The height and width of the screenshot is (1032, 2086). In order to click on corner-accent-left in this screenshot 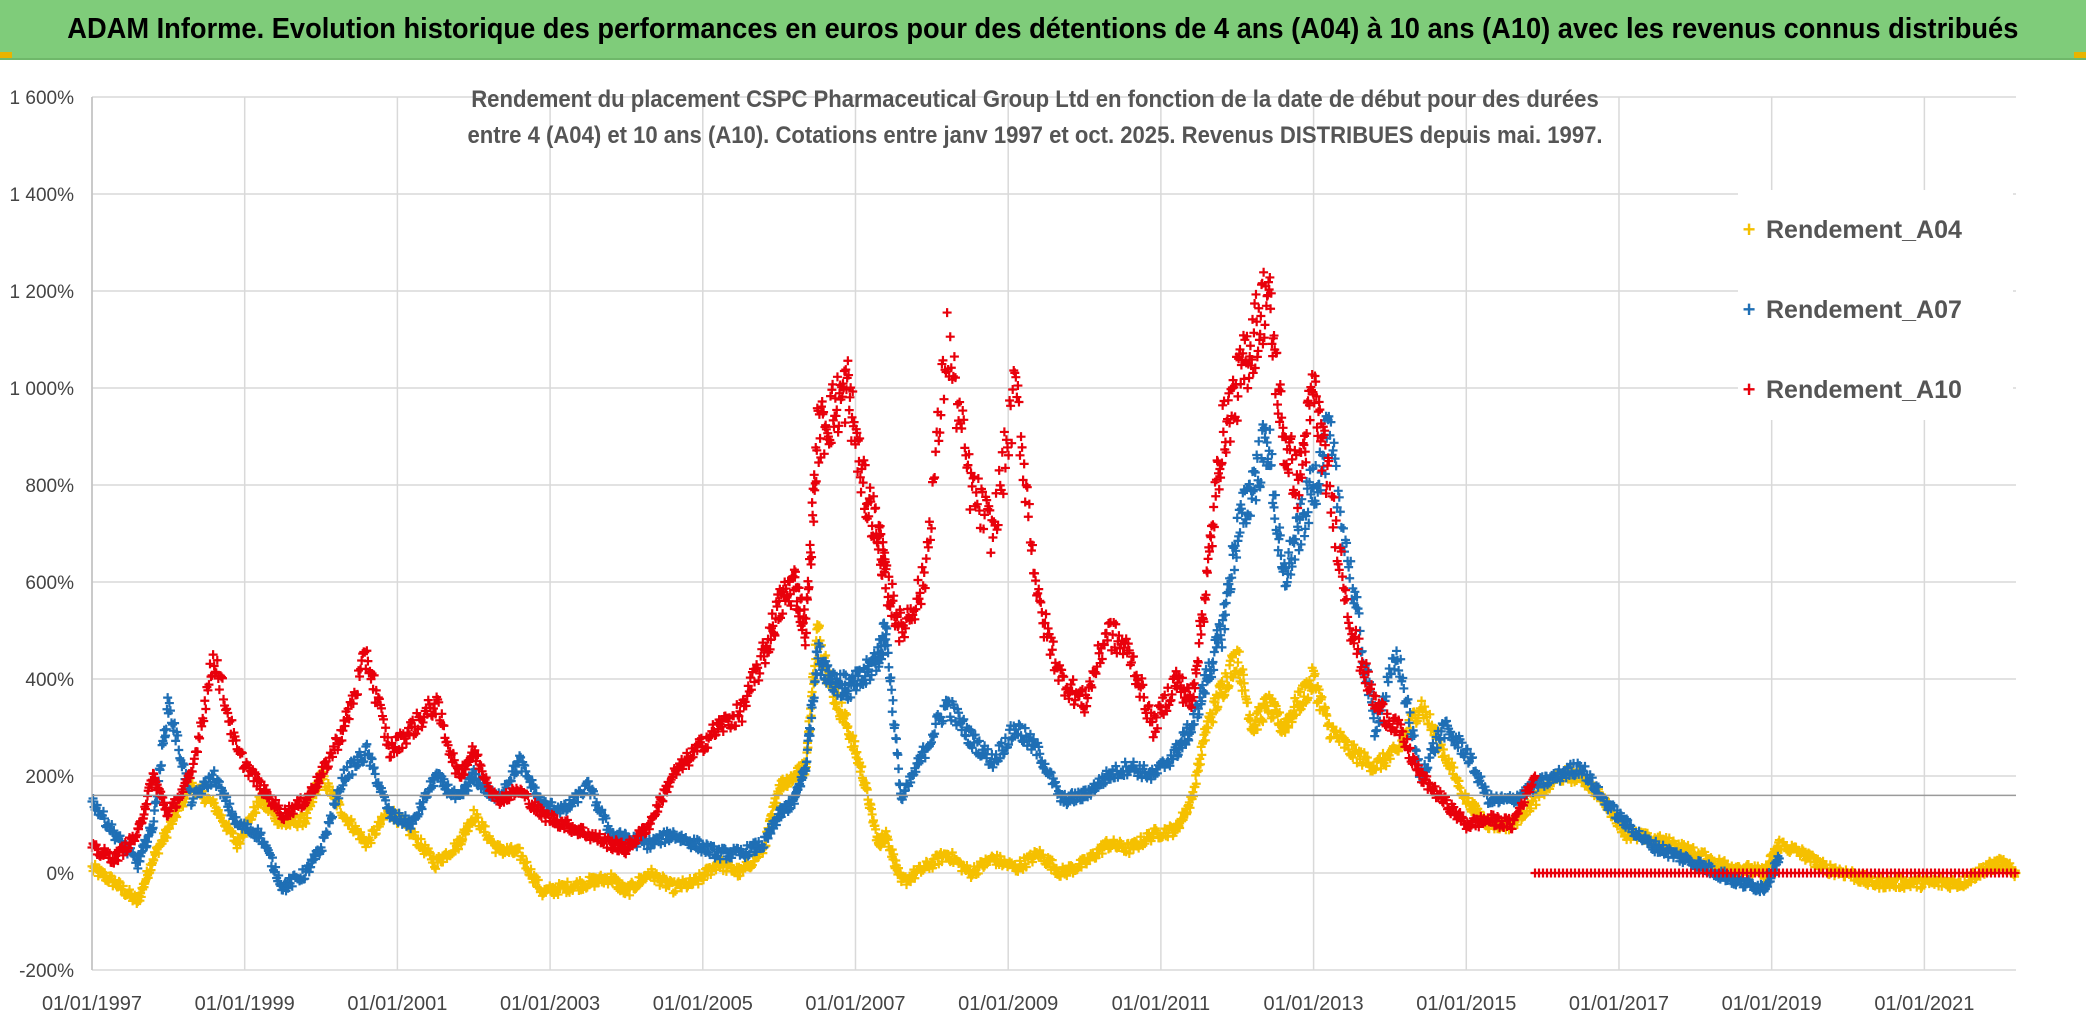, I will do `click(6, 55)`.